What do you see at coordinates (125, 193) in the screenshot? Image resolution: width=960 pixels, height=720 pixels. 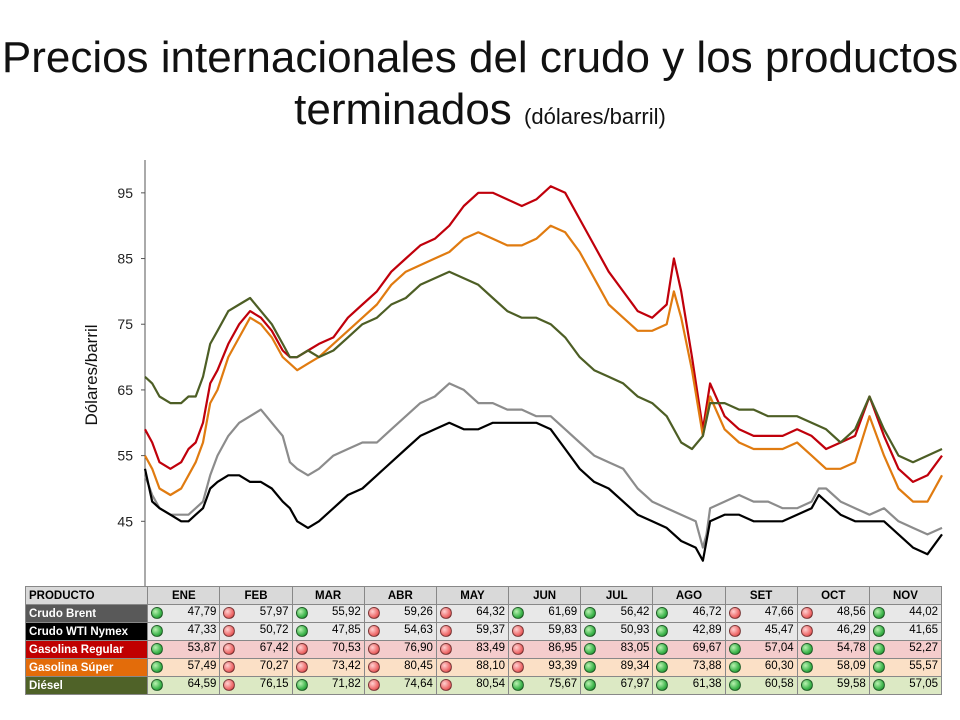 I see `y-tick-label: 95` at bounding box center [125, 193].